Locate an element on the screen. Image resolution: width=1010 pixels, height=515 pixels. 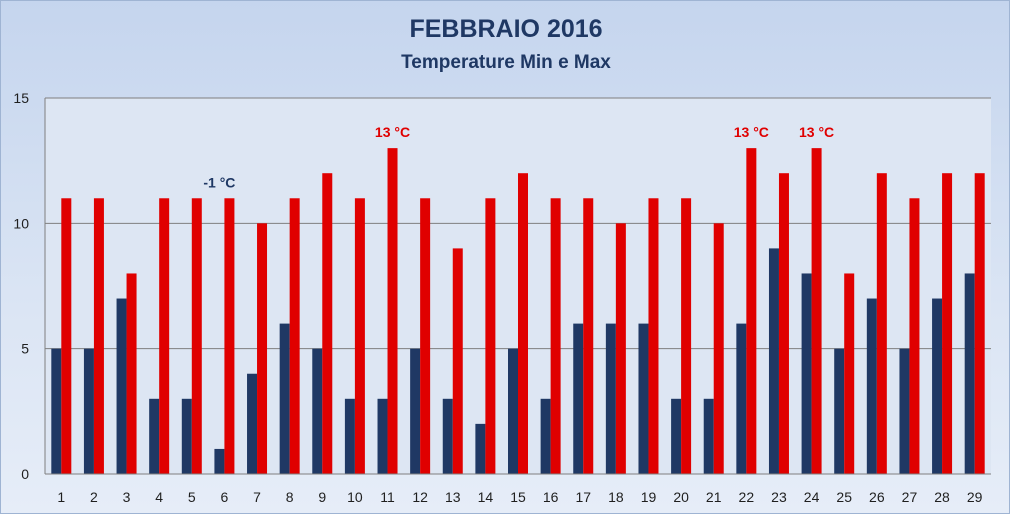
x-tick-label: 13 is located at coordinates (453, 497).